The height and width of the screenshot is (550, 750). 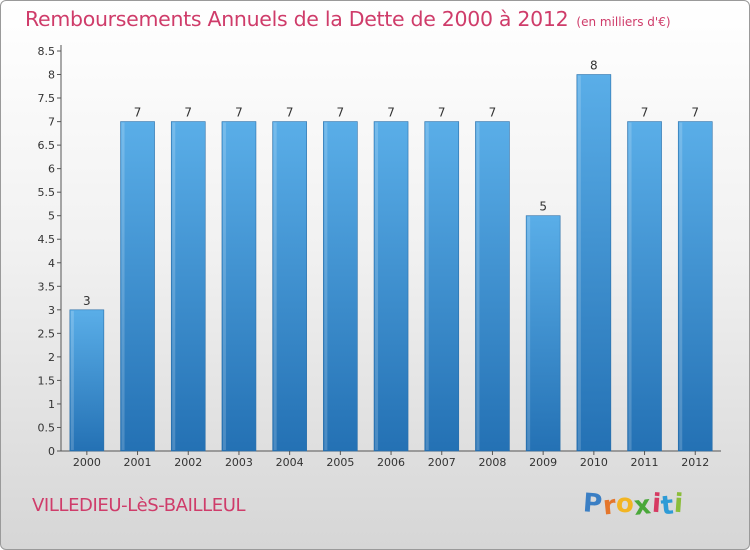 I want to click on bar-value-label: 5, so click(x=543, y=207).